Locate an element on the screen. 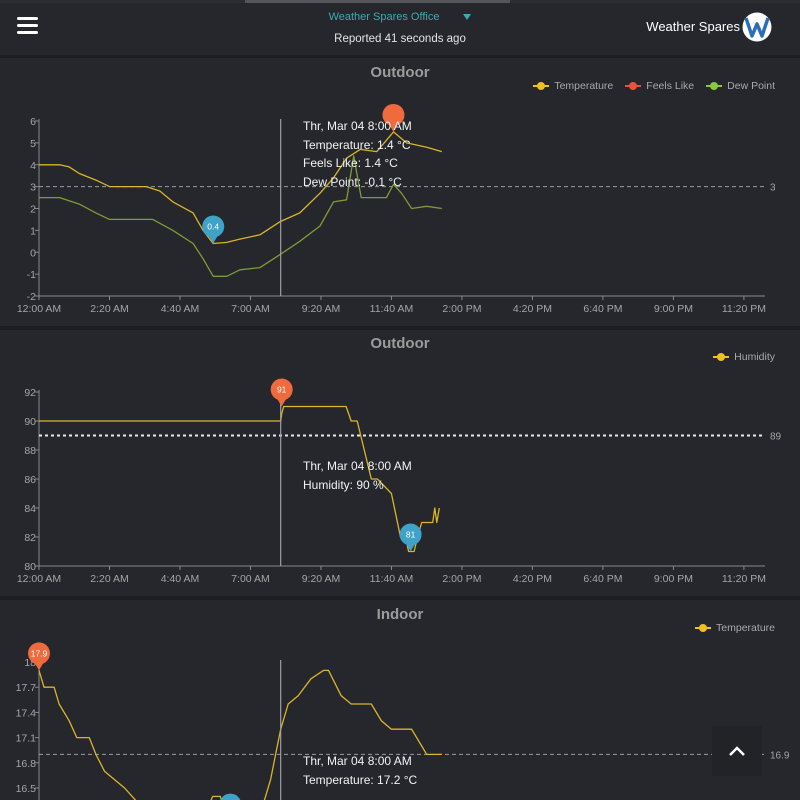 This screenshot has width=800, height=800. marker-label: 0.4 is located at coordinates (213, 227).